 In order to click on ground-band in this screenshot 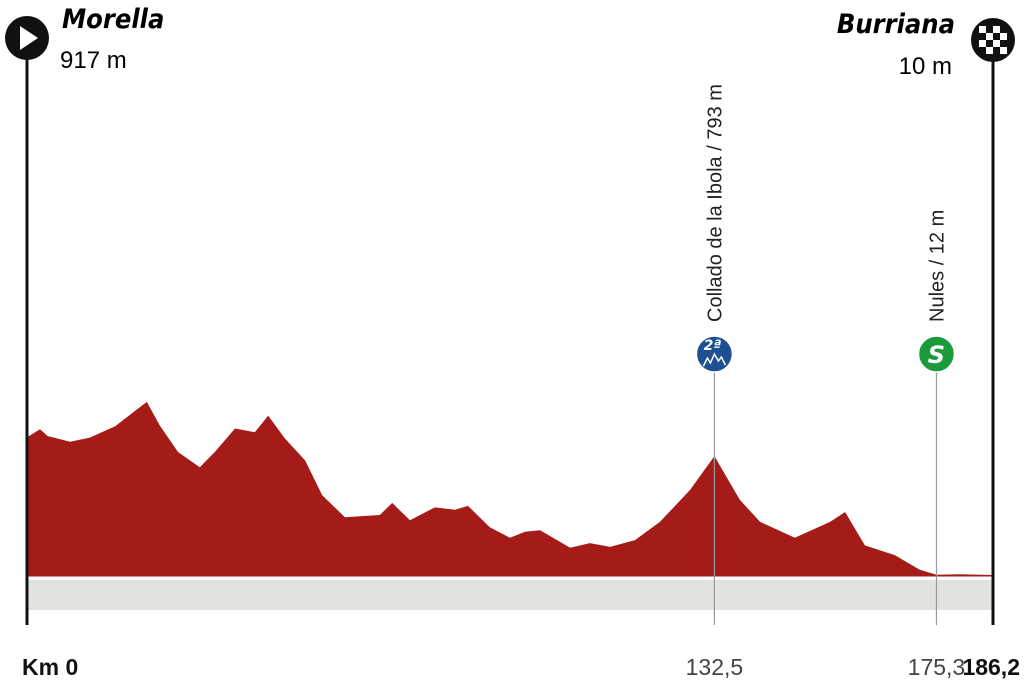, I will do `click(510, 595)`.